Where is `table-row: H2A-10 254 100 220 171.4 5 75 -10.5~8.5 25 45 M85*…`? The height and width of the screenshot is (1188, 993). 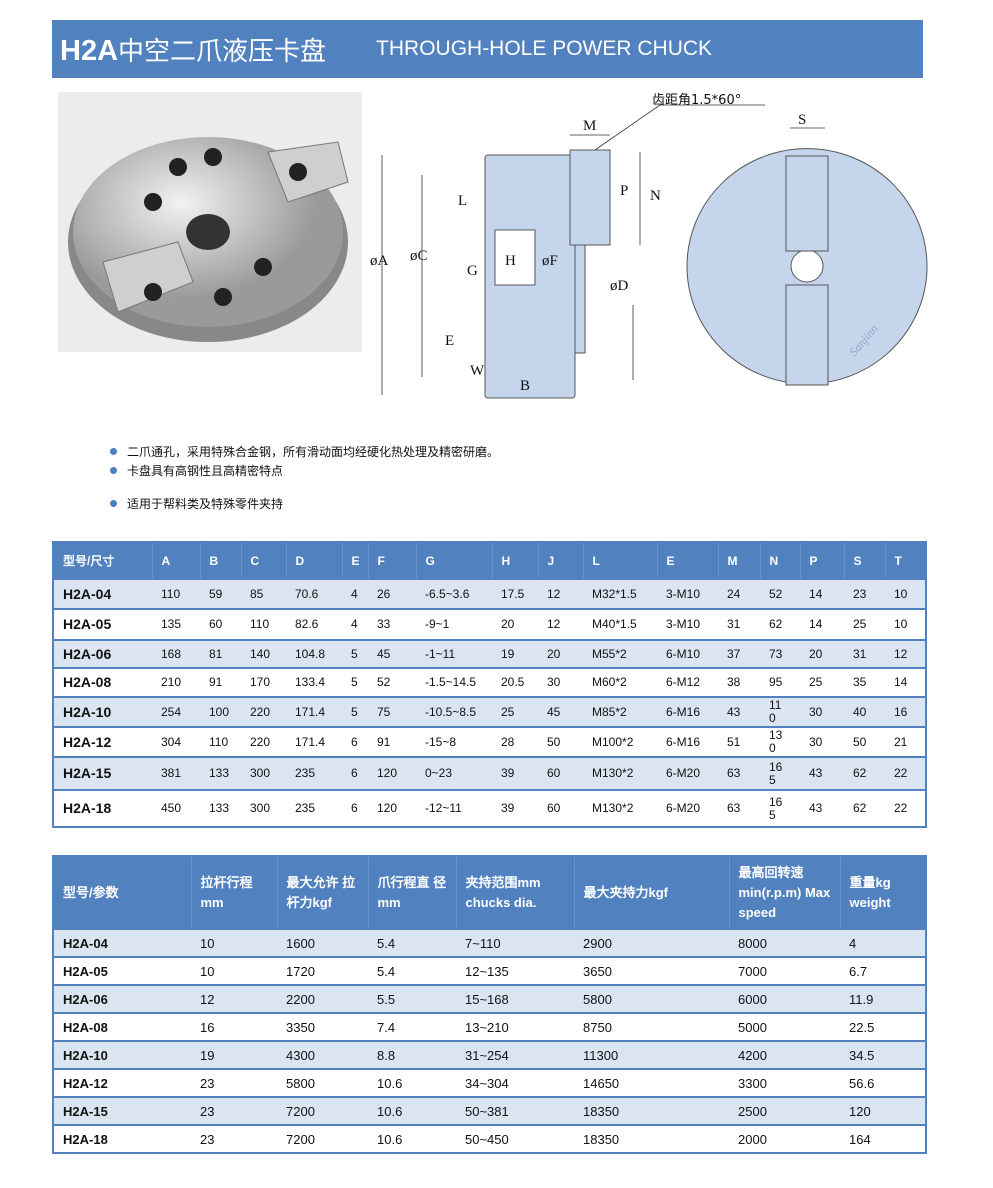 table-row: H2A-10 254 100 220 171.4 5 75 -10.5~8.5 25 45 M85*… is located at coordinates (489, 711).